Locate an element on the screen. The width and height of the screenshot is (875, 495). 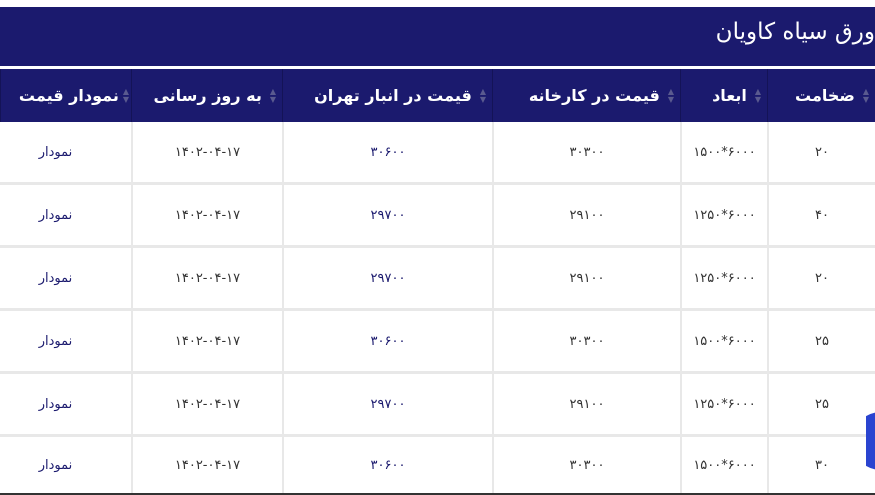
table-row: ۲۵ ۱۵۰۰*۶۰۰۰ ۳۰۳۰۰ ۳۰۶۰۰ ۱۴۰۲-۰۴-۱۷ نمودار is located at coordinates (437, 342).